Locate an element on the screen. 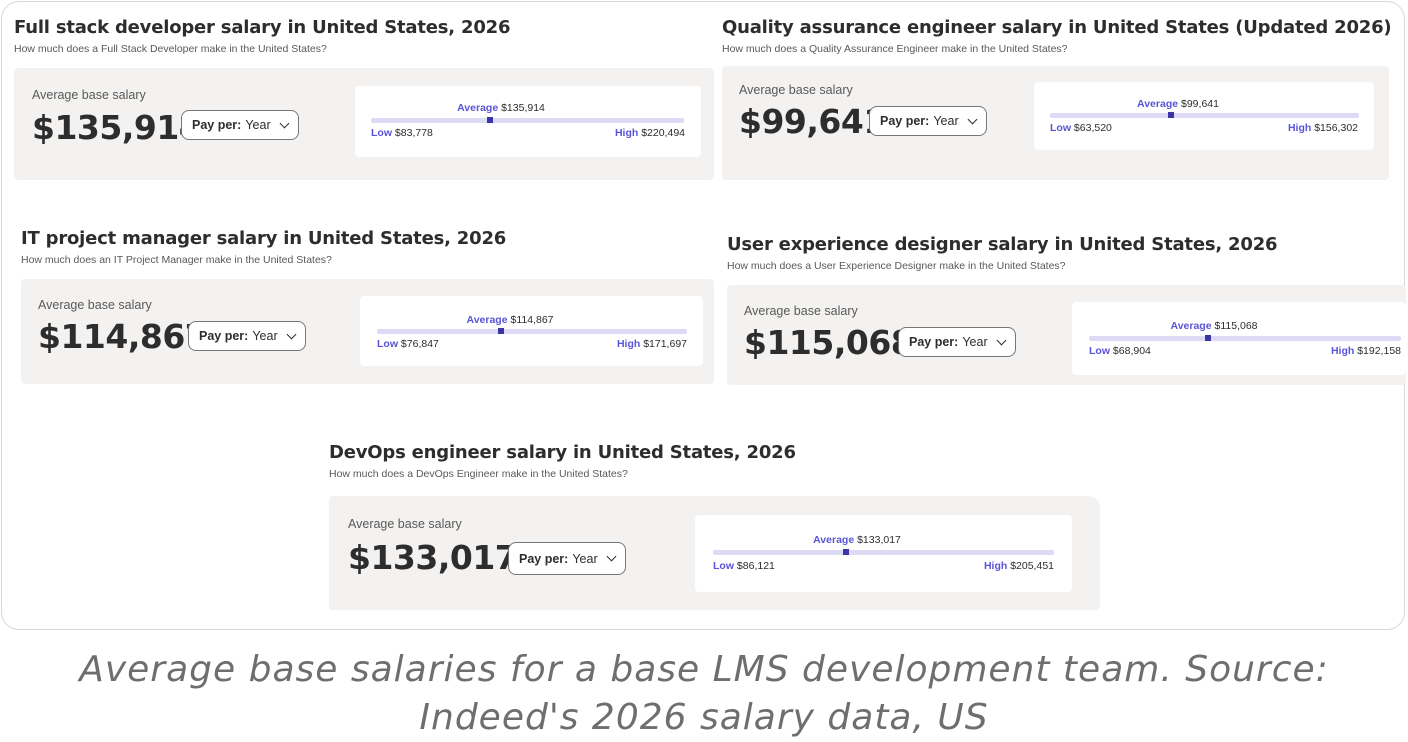 This screenshot has width=1408, height=742. low-value: $68,904 is located at coordinates (1131, 351).